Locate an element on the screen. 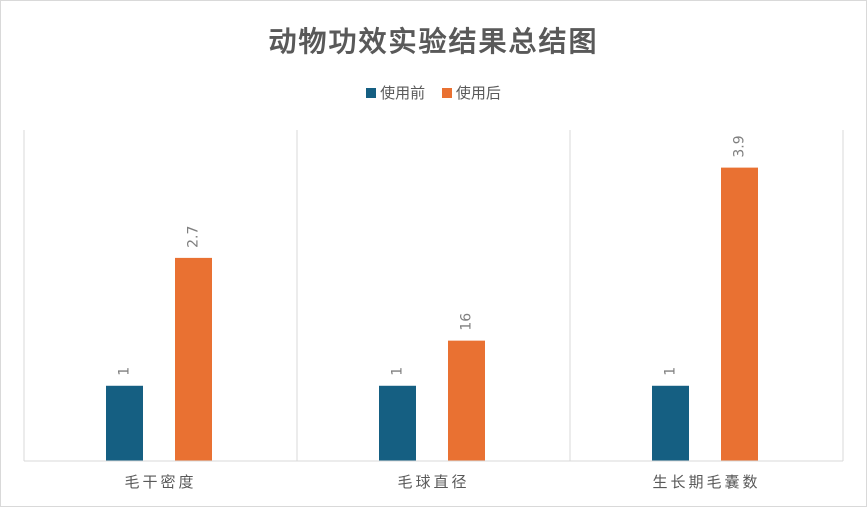  legend-item-after: 使用后 is located at coordinates (471, 92).